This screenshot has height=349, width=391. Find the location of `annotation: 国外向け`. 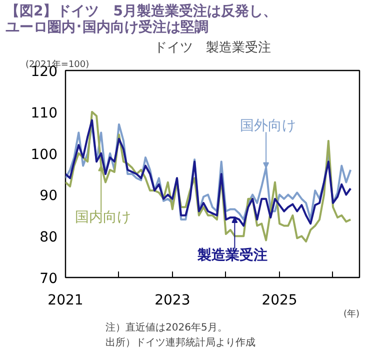

annotation: 国外向け is located at coordinates (268, 126).